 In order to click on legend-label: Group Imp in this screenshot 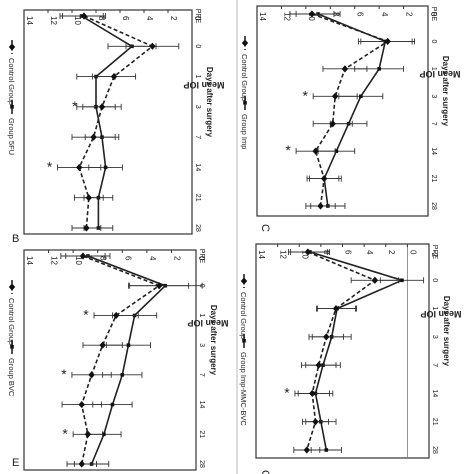, I will do `click(244, 131)`.